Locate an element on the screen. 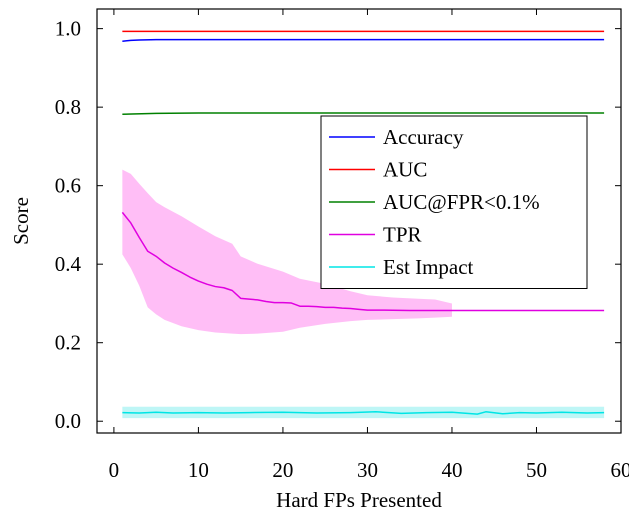 The height and width of the screenshot is (516, 629). y-tick-label: 0.2 is located at coordinates (68, 343).